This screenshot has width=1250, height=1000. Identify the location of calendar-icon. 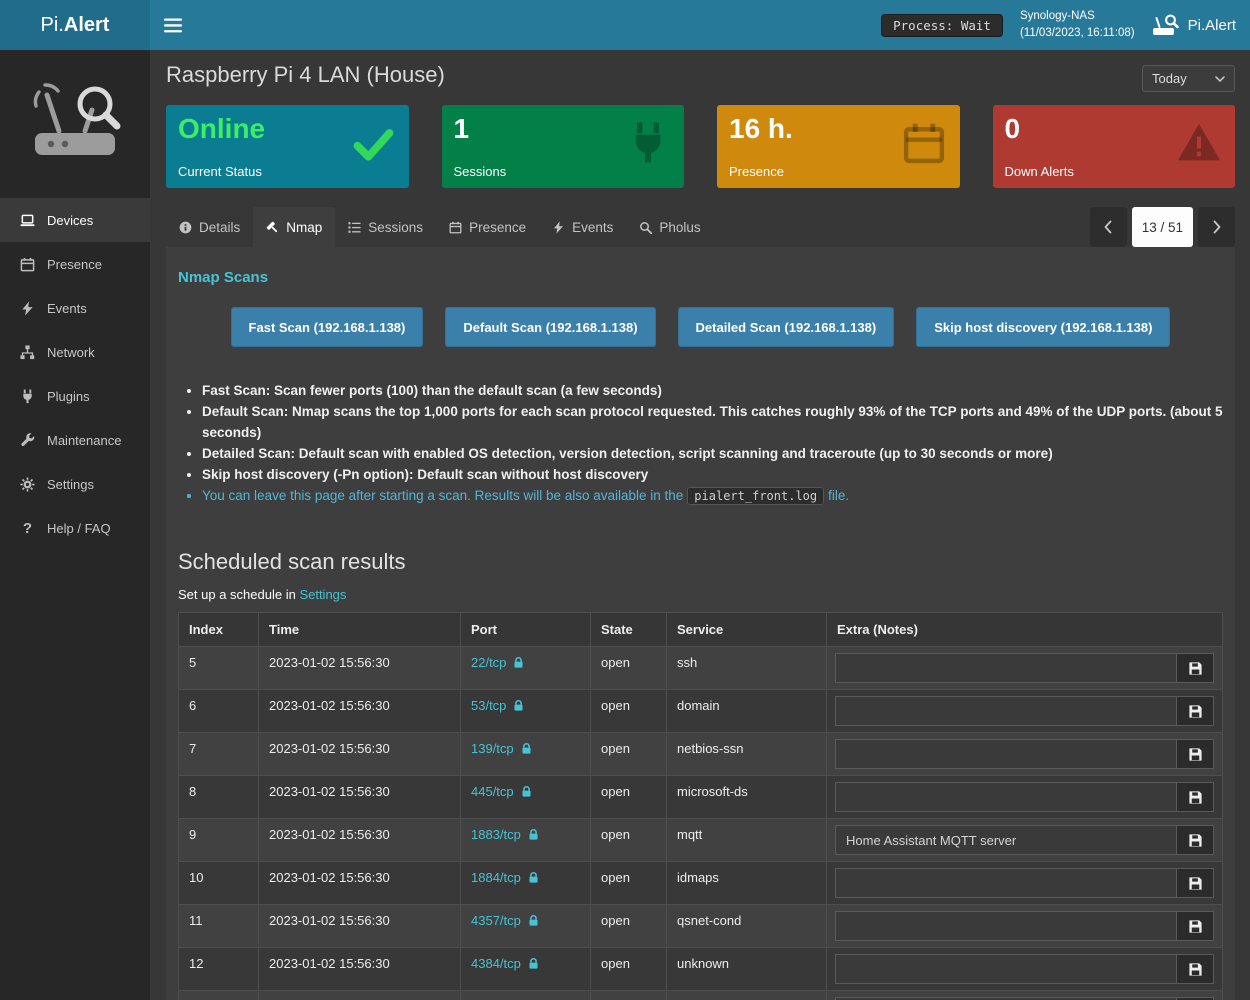
(455, 227).